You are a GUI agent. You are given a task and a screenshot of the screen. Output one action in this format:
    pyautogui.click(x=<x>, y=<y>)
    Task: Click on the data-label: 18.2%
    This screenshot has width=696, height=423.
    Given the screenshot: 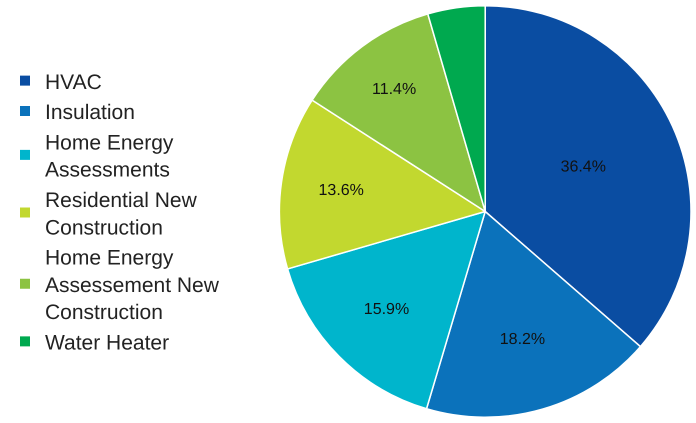 What is the action you would take?
    pyautogui.click(x=523, y=339)
    